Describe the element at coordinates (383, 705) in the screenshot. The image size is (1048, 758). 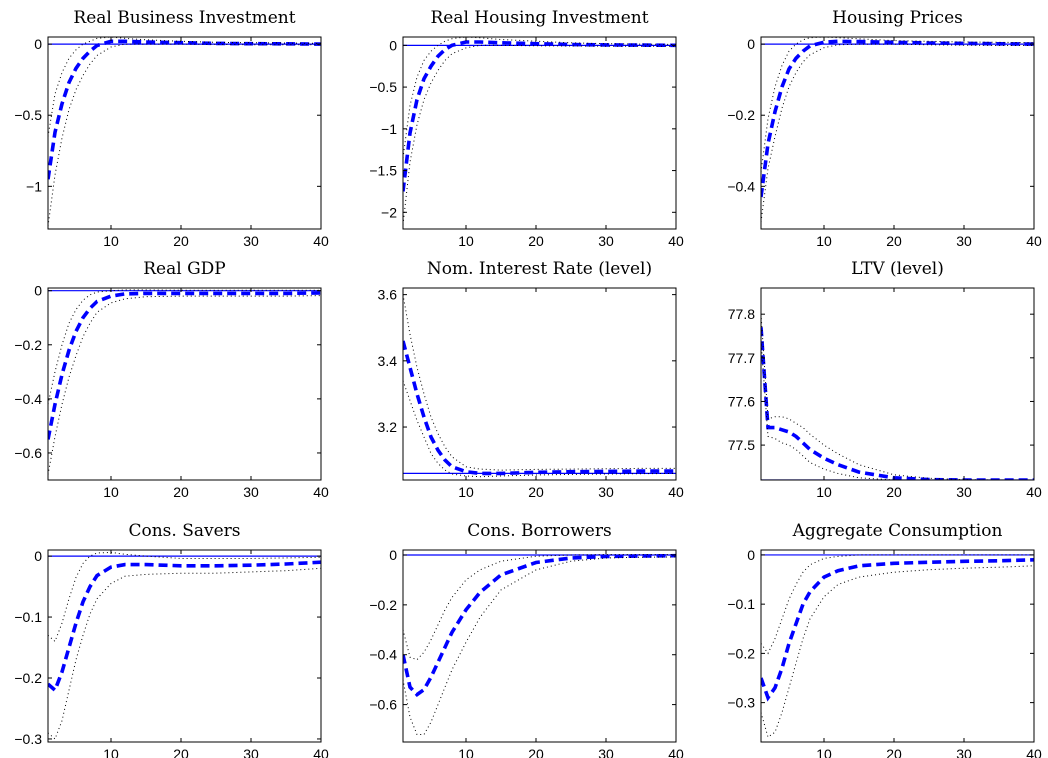
I see `y-tick-label: −0.6` at that location.